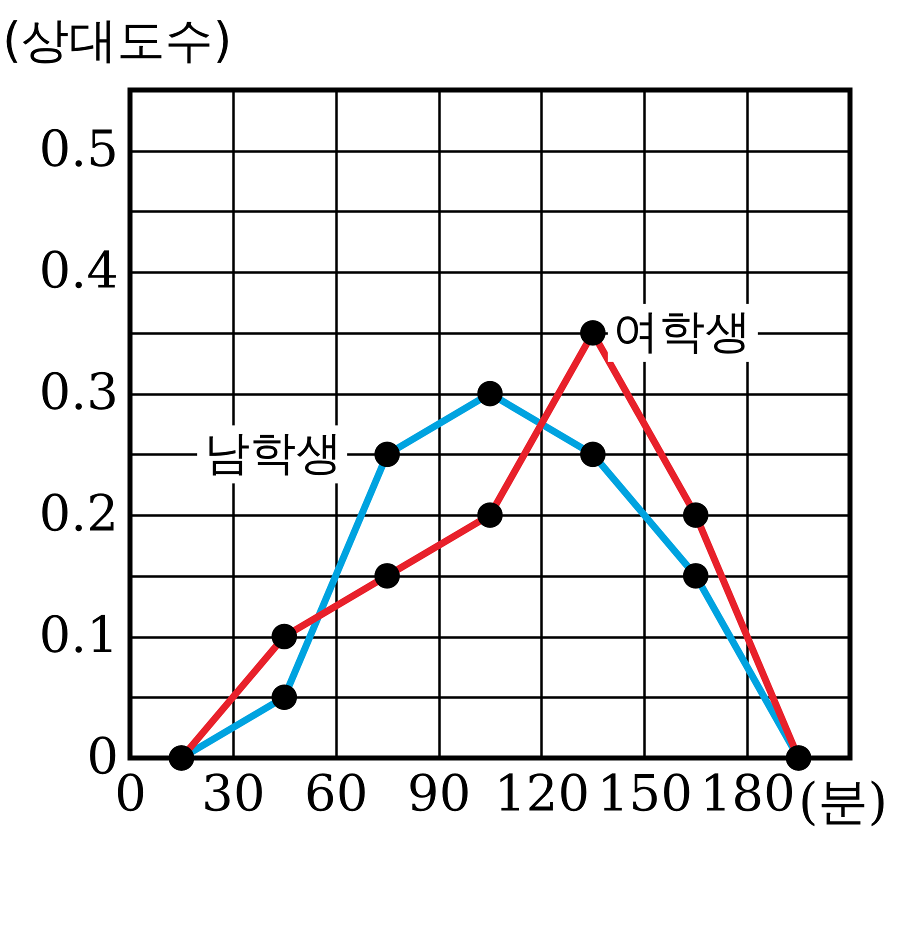 This screenshot has width=913, height=932. I want to click on y-tick-label: 0.3, so click(78, 392).